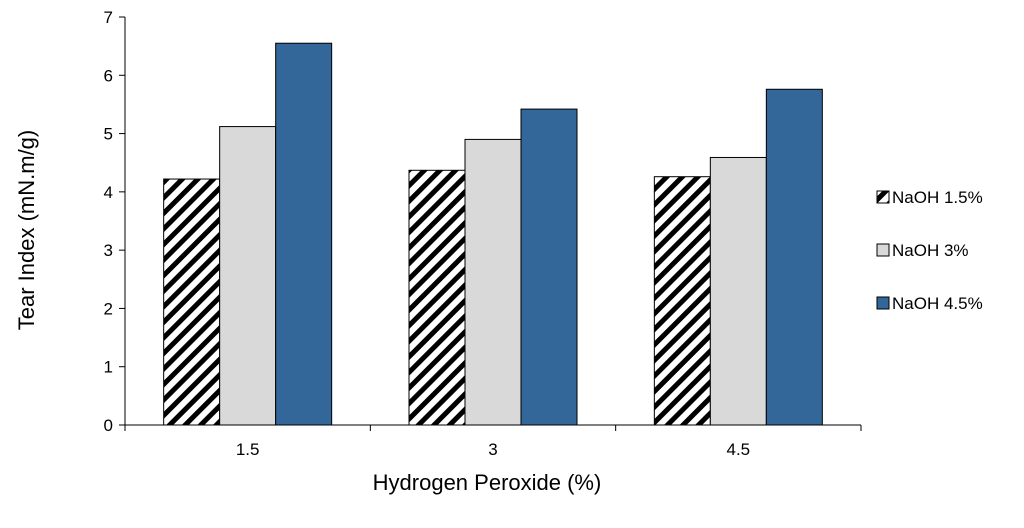 This screenshot has height=528, width=1024. Describe the element at coordinates (108, 192) in the screenshot. I see `y-tick-label: 4` at that location.